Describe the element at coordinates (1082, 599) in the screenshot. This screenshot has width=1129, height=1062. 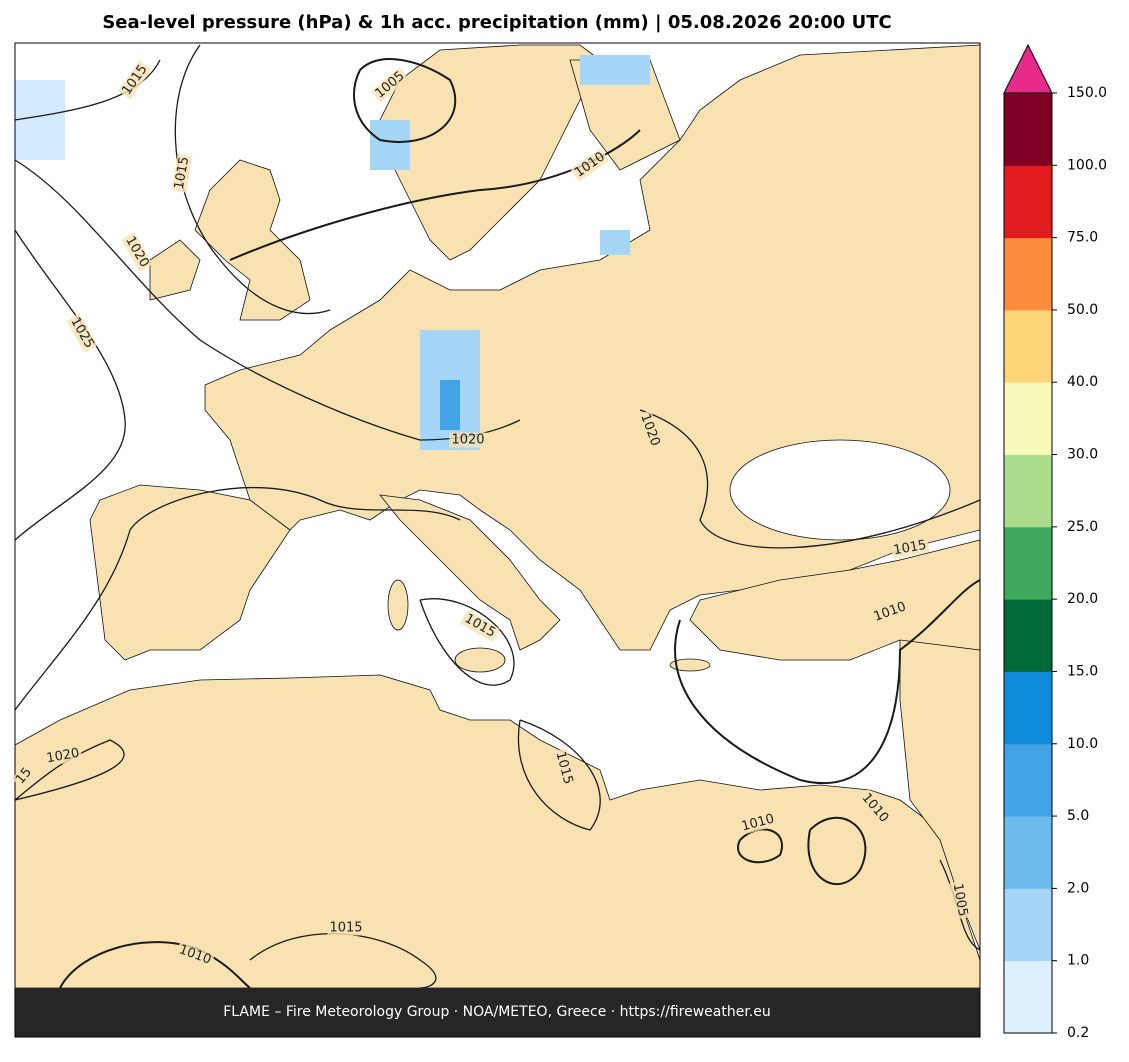
I see `colorbar-tick-label: 20.0` at that location.